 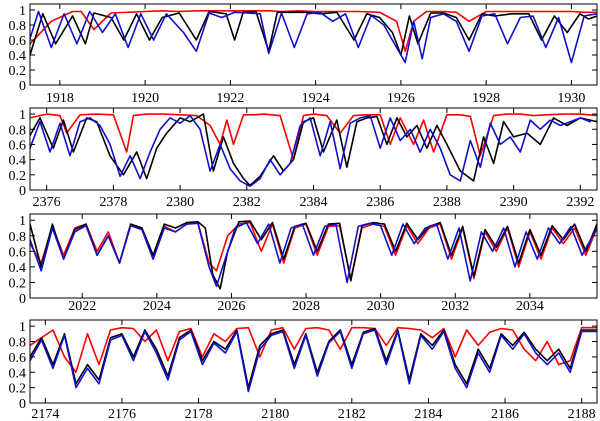 What do you see at coordinates (45, 414) in the screenshot?
I see `x-tick-label: 2174` at bounding box center [45, 414].